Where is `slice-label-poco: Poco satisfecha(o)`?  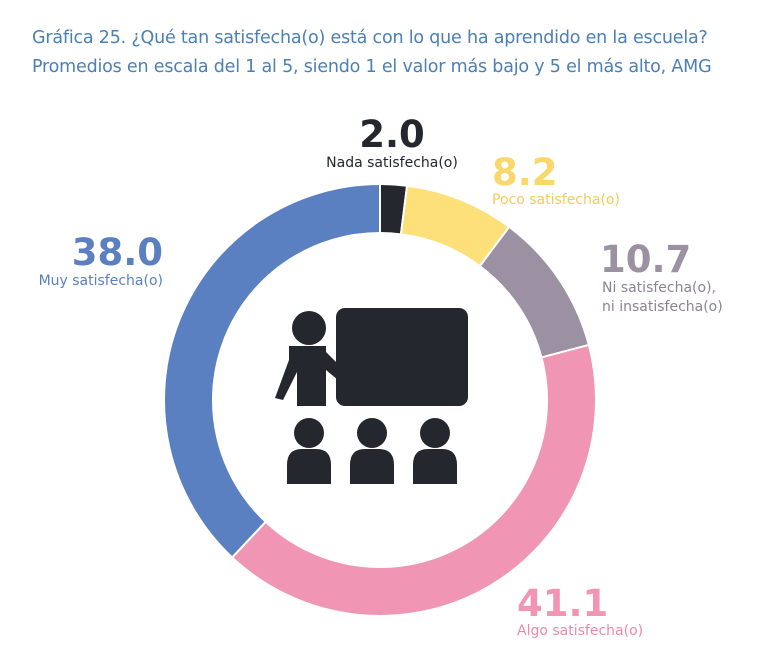 slice-label-poco: Poco satisfecha(o) is located at coordinates (556, 200).